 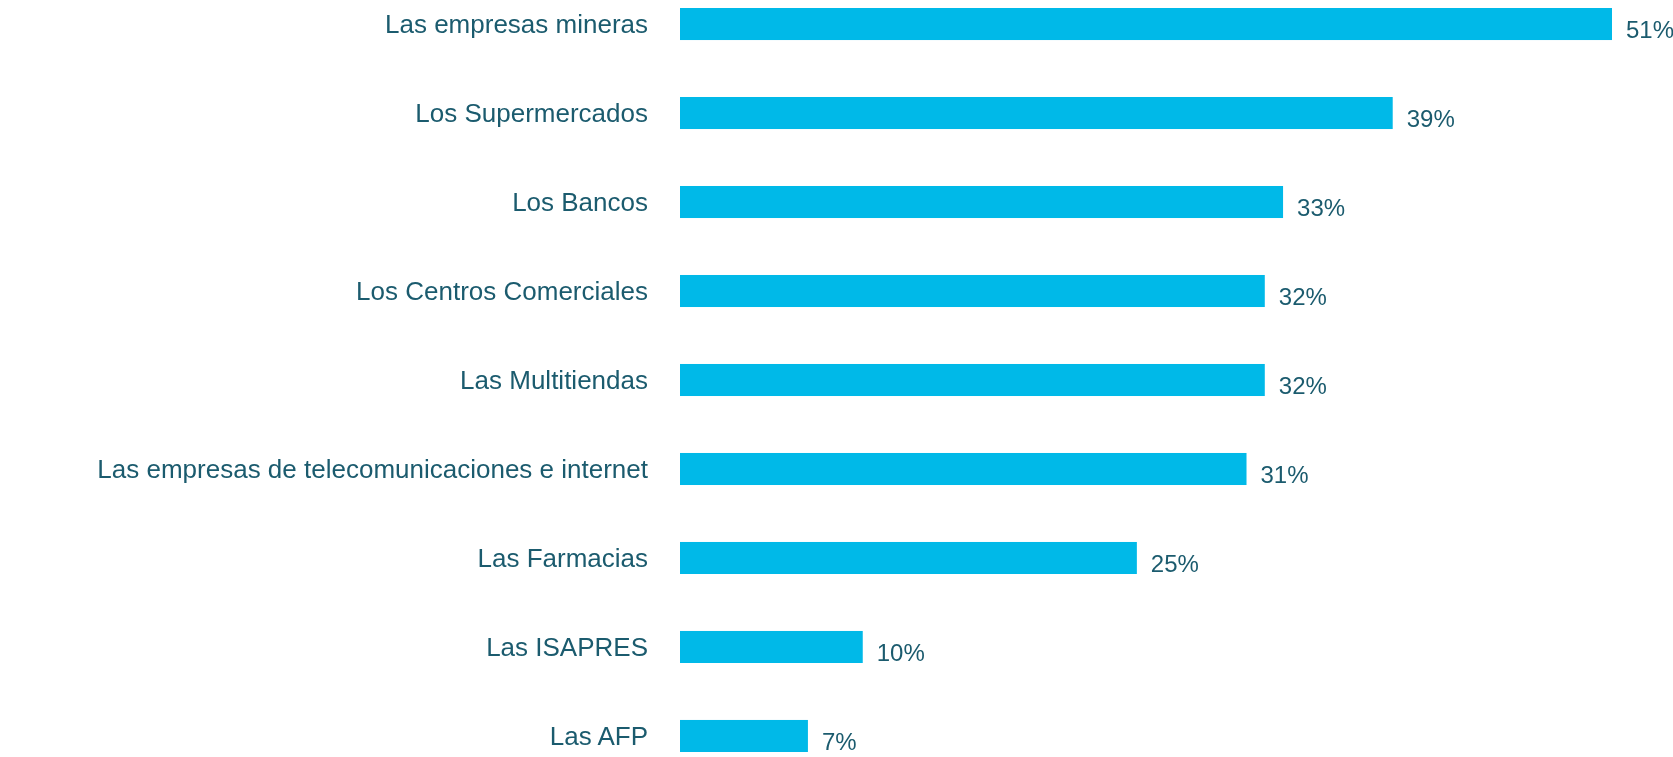 I want to click on data-label: 10%, so click(x=900, y=653).